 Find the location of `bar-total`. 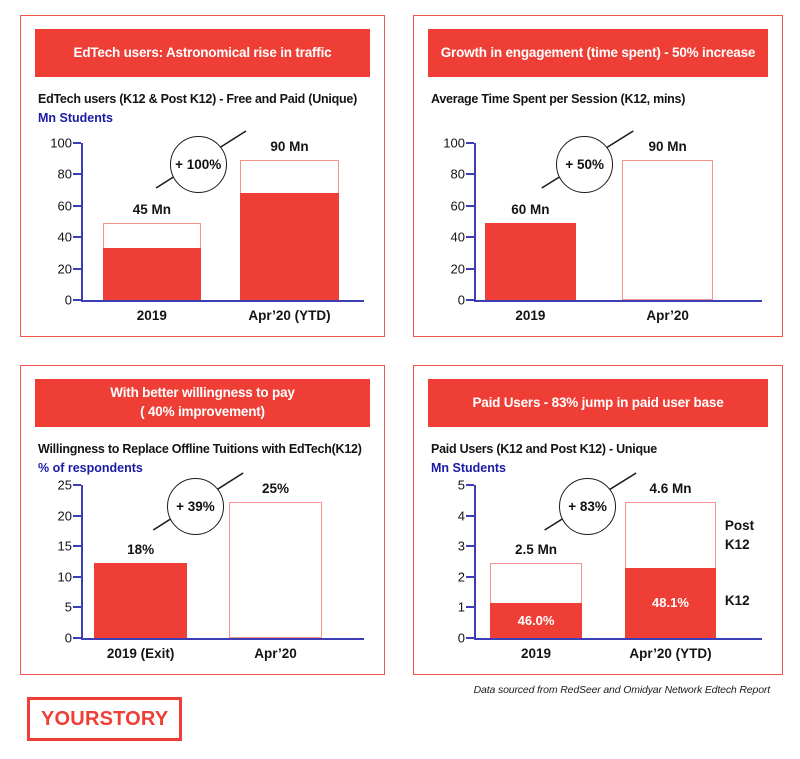

bar-total is located at coordinates (275, 570).